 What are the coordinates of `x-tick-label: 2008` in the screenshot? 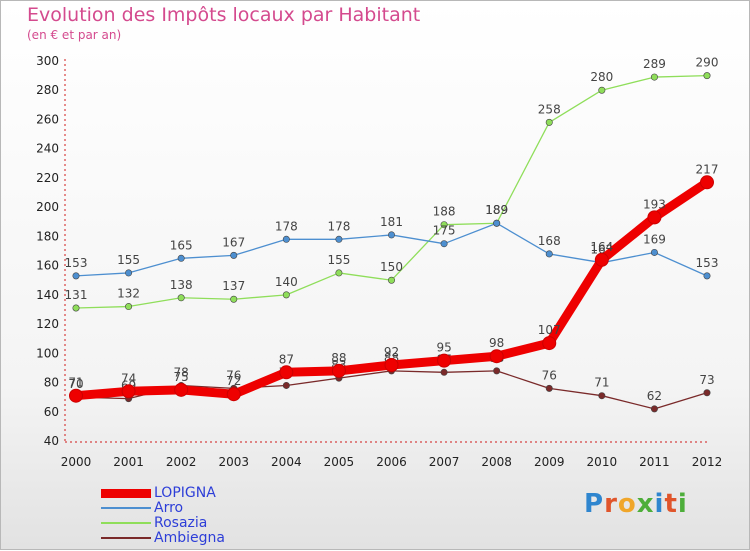 It's located at (496, 462).